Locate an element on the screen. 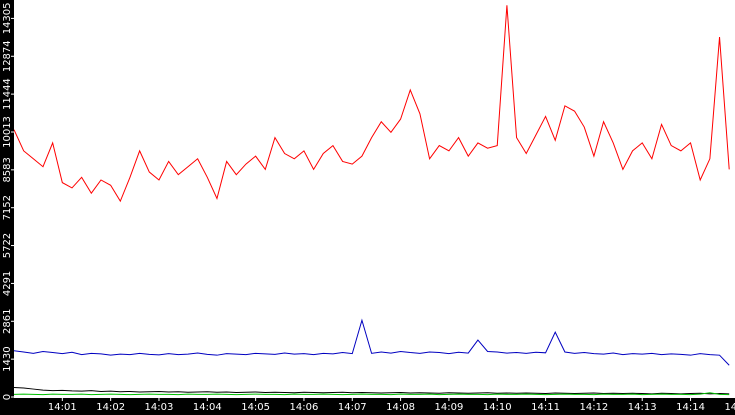 The height and width of the screenshot is (415, 735). y-tick-label: 0 is located at coordinates (7, 397).